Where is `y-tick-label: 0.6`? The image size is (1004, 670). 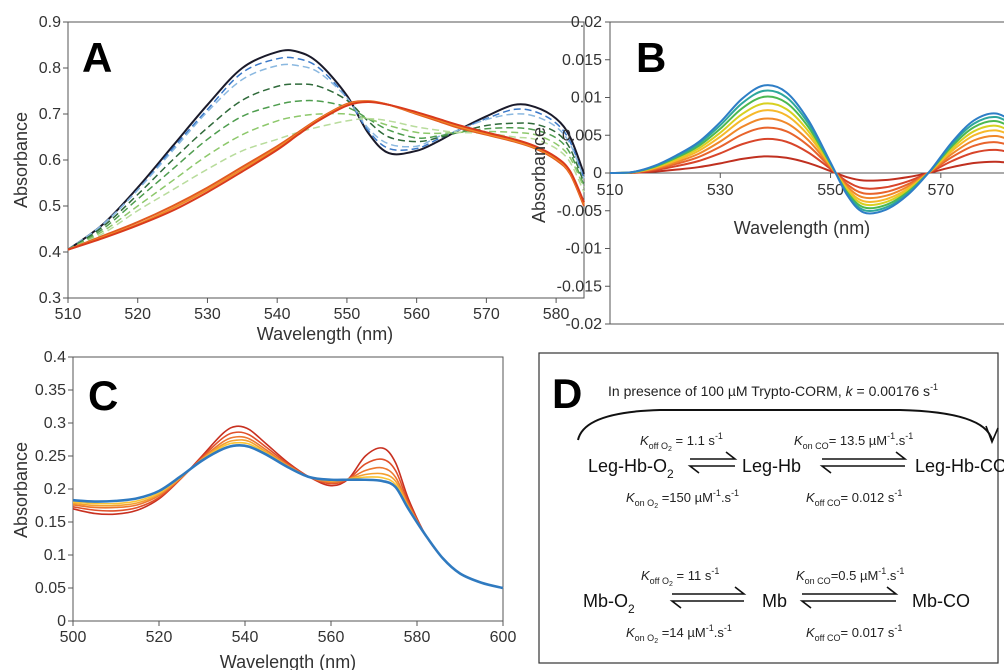 y-tick-label: 0.6 is located at coordinates (50, 160).